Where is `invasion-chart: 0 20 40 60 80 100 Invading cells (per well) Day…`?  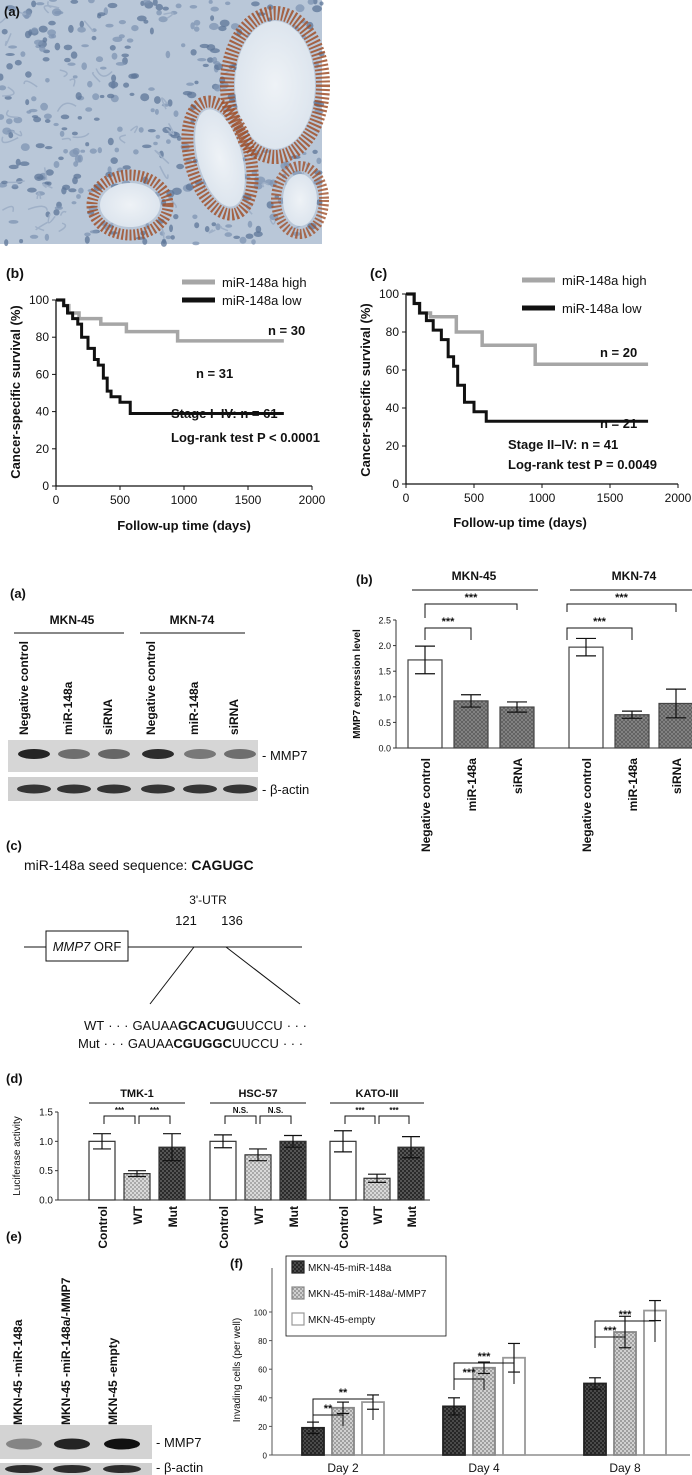 invasion-chart: 0 20 40 60 80 100 Invading cells (per well) Day… is located at coordinates (461, 1365).